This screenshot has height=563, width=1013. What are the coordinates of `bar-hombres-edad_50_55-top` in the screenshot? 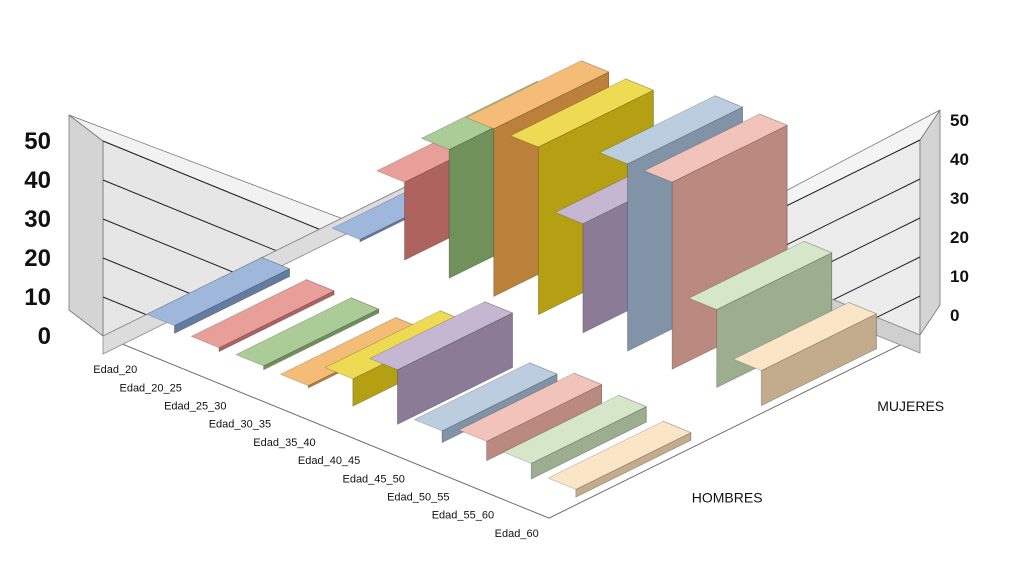 It's located at (530, 407).